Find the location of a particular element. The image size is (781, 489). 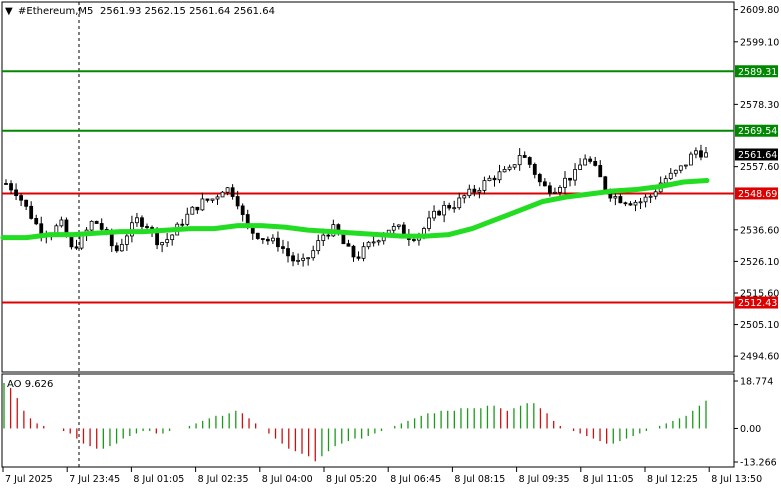

price-tick-label: 2494.60 is located at coordinates (759, 357).